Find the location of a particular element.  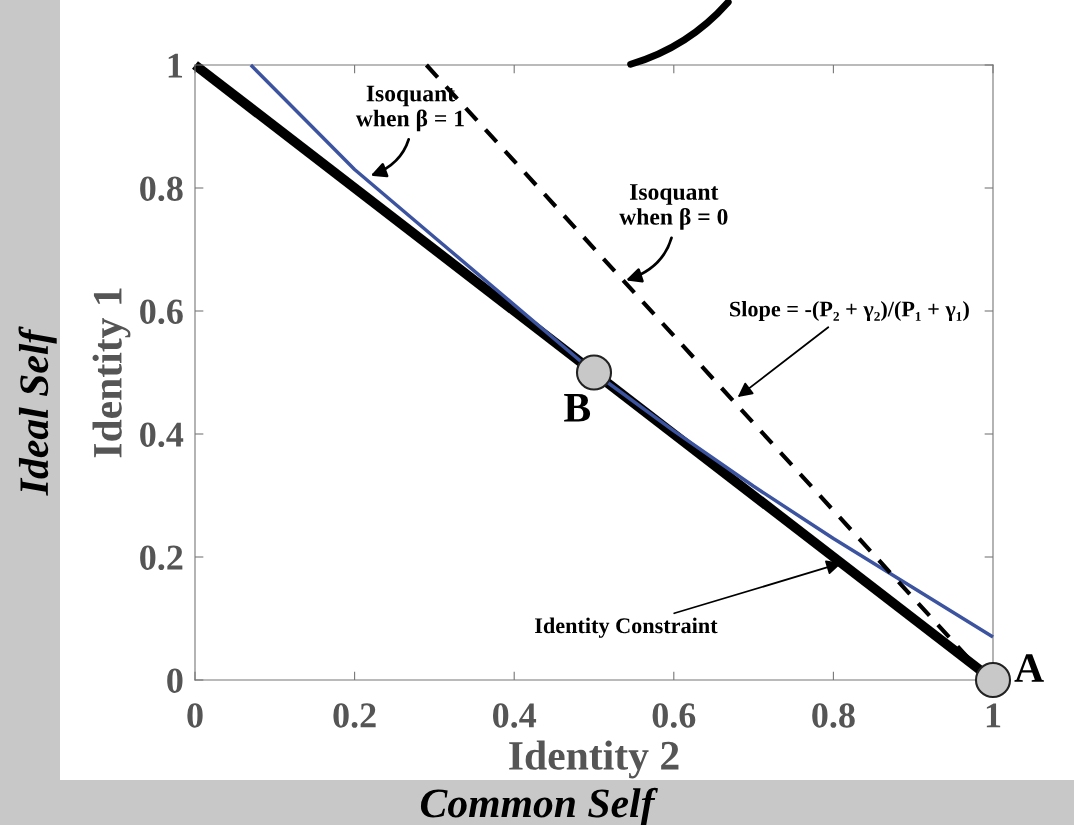

x-tick-label: 0.2 is located at coordinates (354, 715).